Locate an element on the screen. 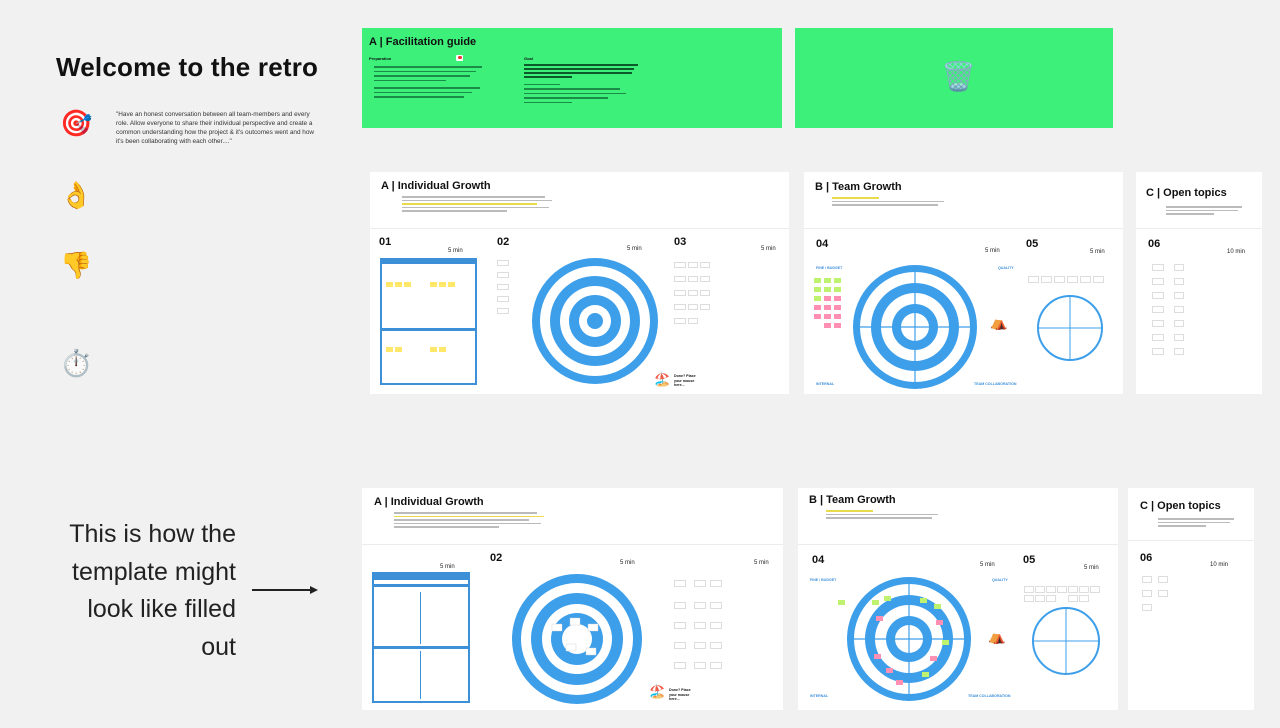 The image size is (1280, 728). goal-lines is located at coordinates (584, 85).